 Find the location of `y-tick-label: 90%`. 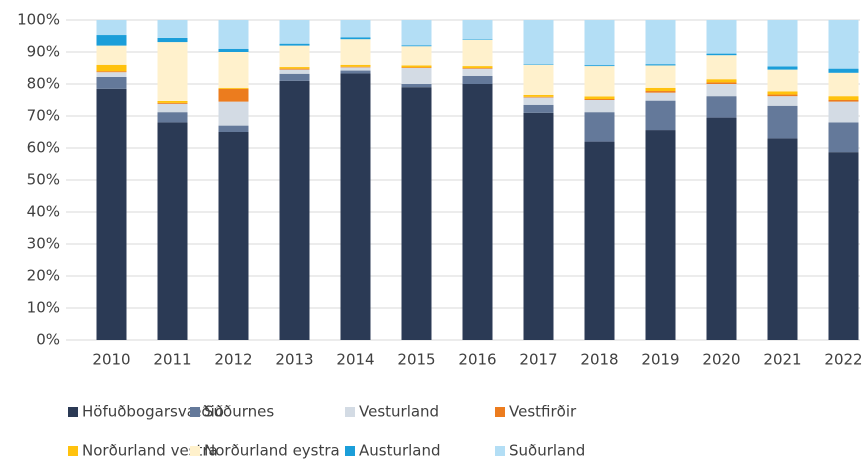

y-tick-label: 90% is located at coordinates (43, 52).